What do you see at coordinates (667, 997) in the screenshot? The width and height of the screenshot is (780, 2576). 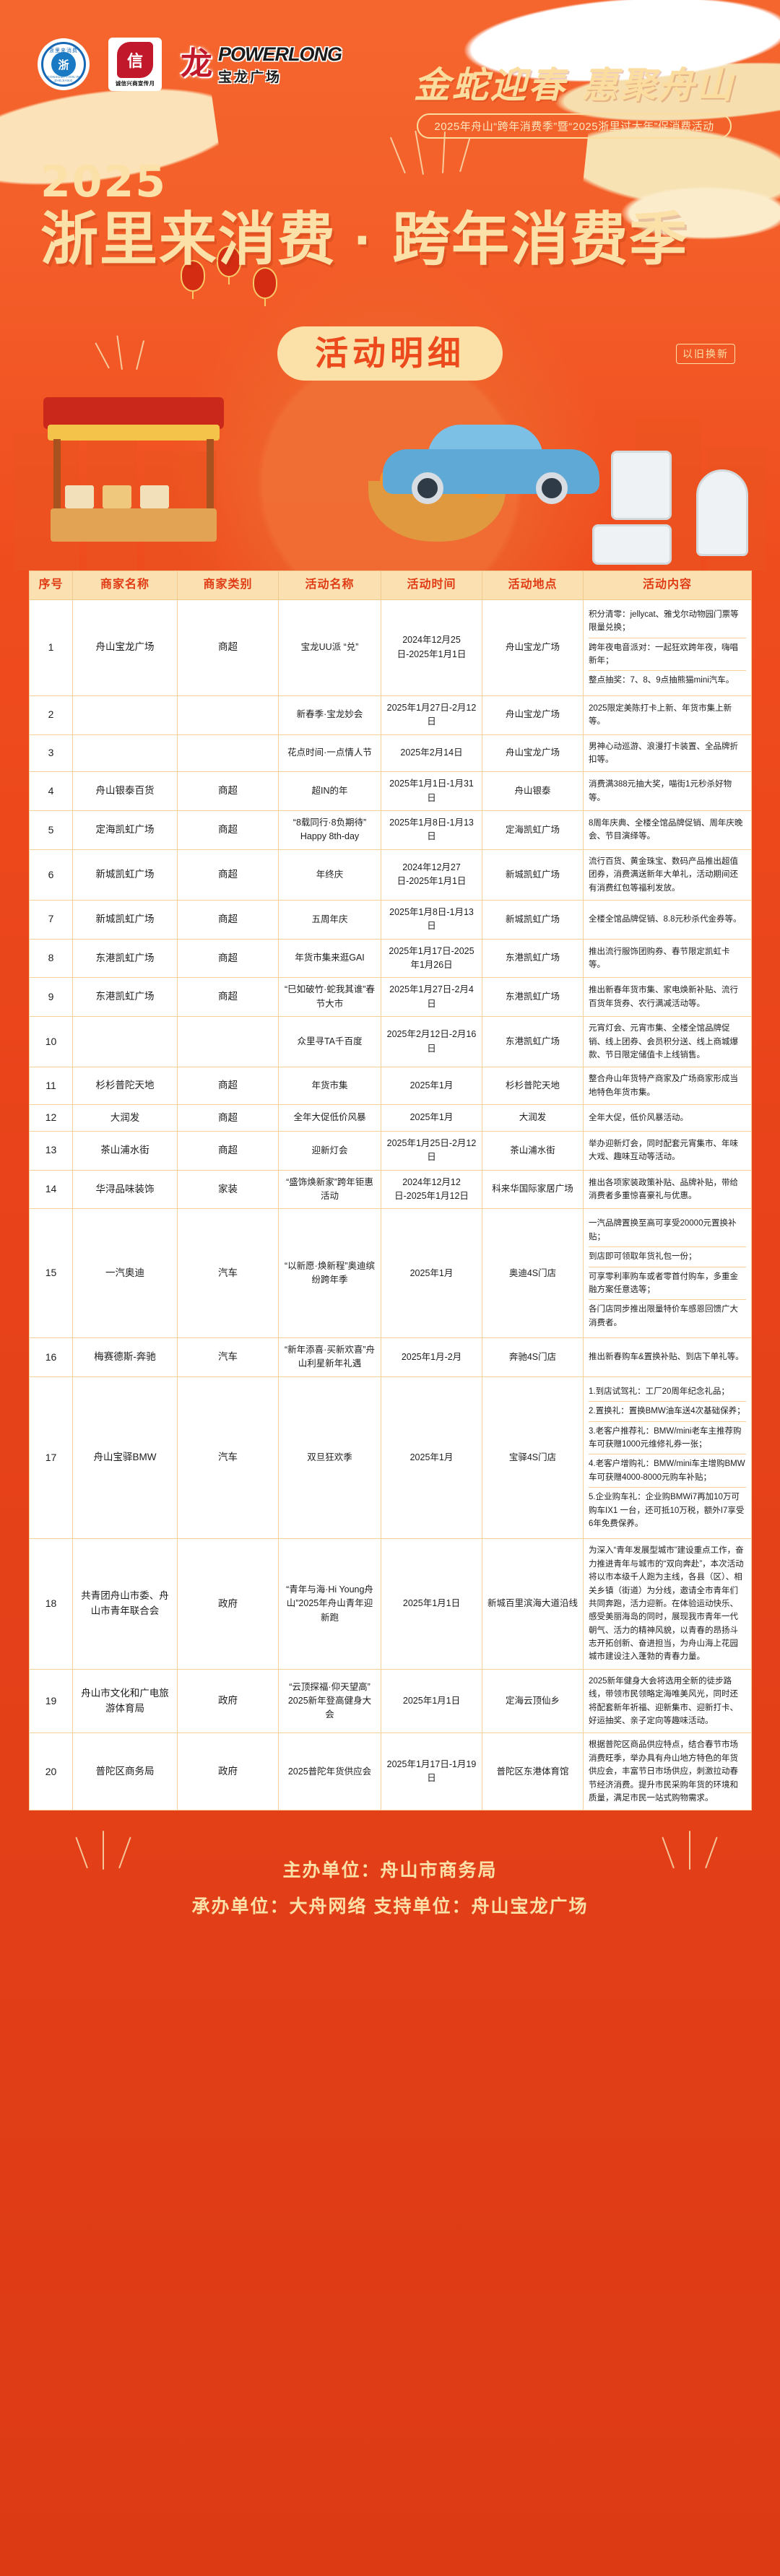 I see `cell-content: 推出新春年货市集、家电焕新补贴、流行百货年货券、农行满减活动等。` at bounding box center [667, 997].